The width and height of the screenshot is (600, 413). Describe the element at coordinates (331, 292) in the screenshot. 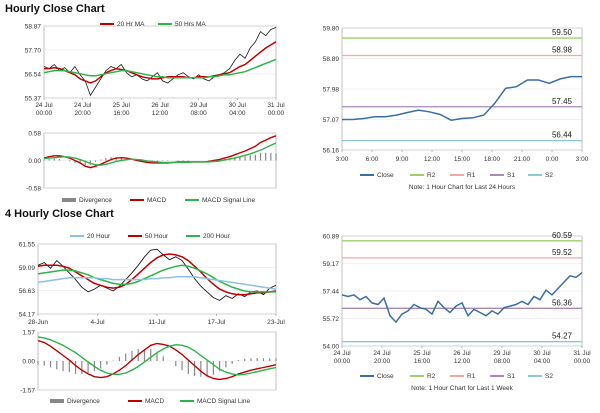

I see `y-tick-label: 57.44` at that location.